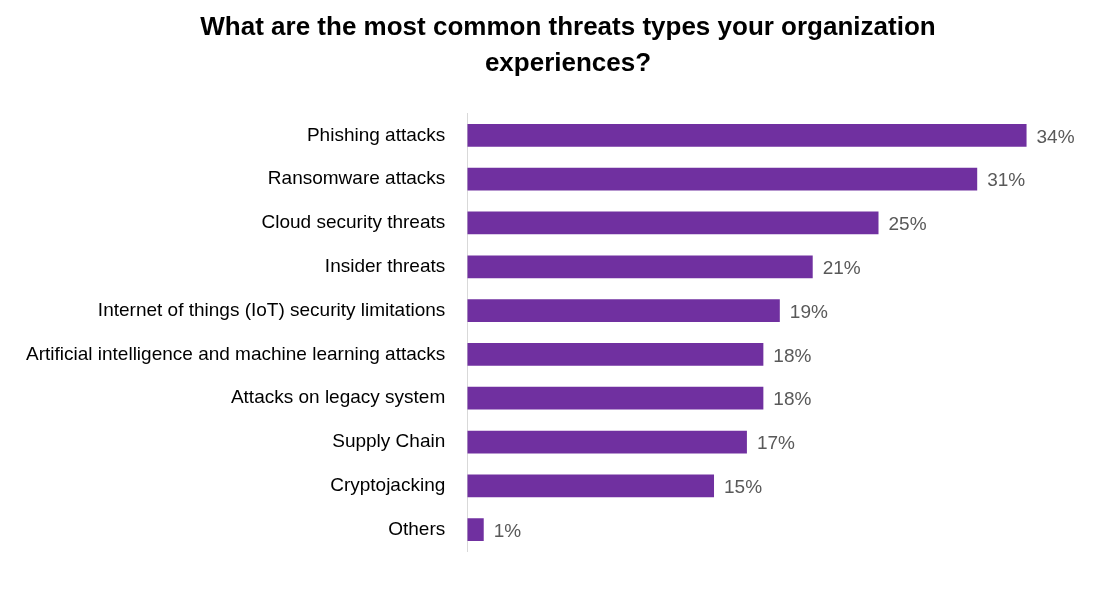  Describe the element at coordinates (389, 441) in the screenshot. I see `y-tick-label: Supply Chain` at that location.